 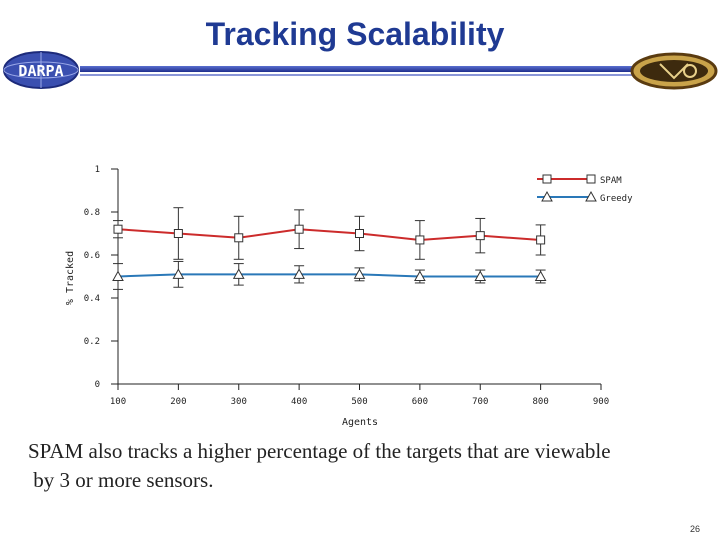 What do you see at coordinates (674, 71) in the screenshot?
I see `program-logo` at bounding box center [674, 71].